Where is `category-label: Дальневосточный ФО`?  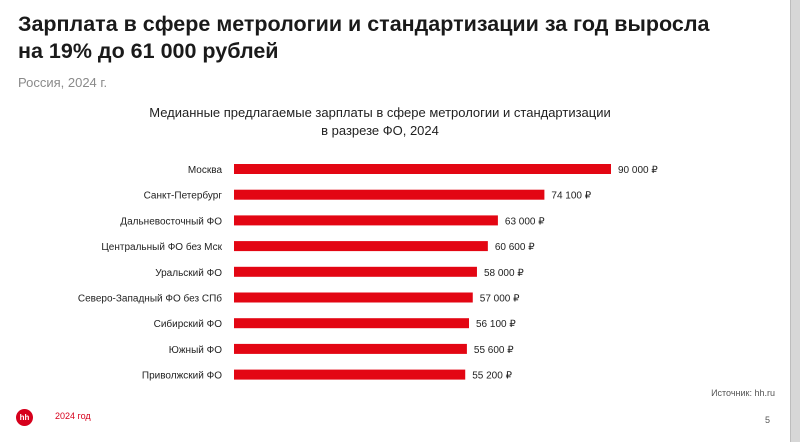
category-label: Дальневосточный ФО is located at coordinates (171, 221).